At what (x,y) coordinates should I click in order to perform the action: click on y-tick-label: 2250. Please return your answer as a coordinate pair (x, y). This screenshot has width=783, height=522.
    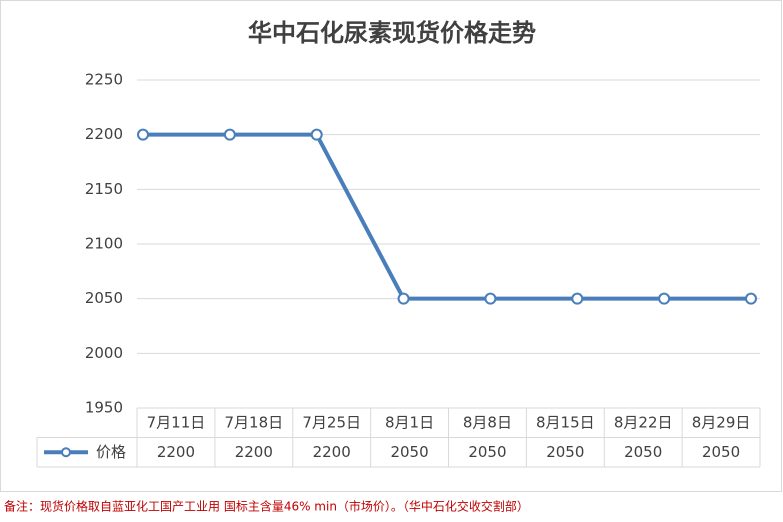
    Looking at the image, I should click on (104, 80).